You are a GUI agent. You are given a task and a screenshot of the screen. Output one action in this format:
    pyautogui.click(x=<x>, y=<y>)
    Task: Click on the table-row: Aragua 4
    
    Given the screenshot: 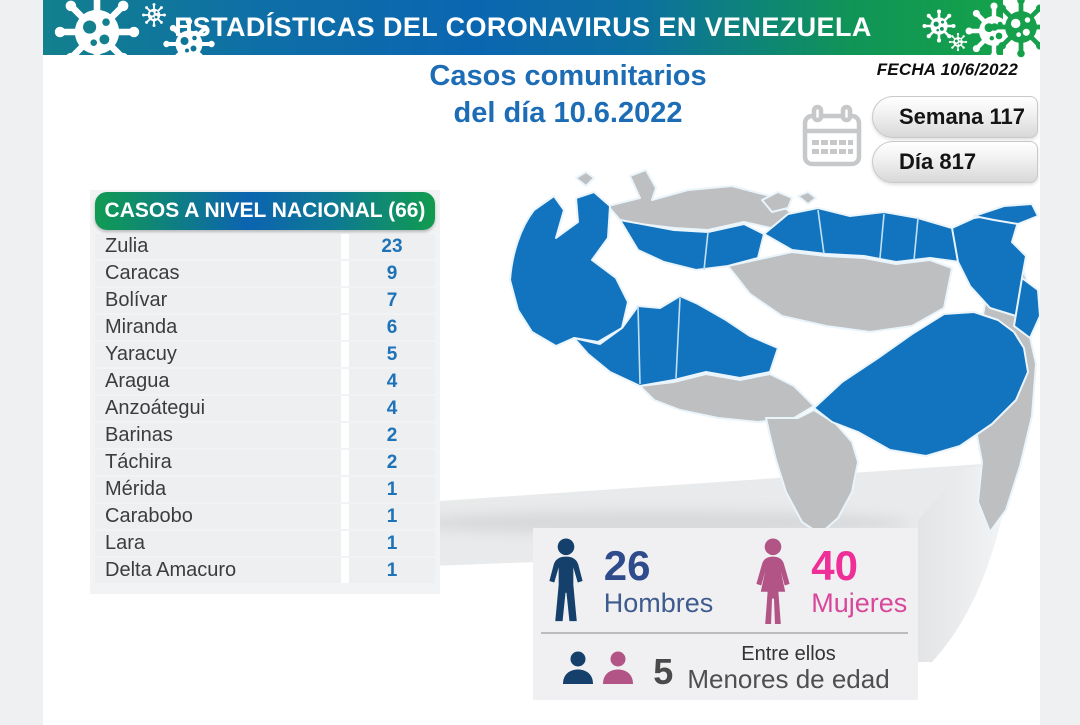 What is the action you would take?
    pyautogui.click(x=265, y=381)
    